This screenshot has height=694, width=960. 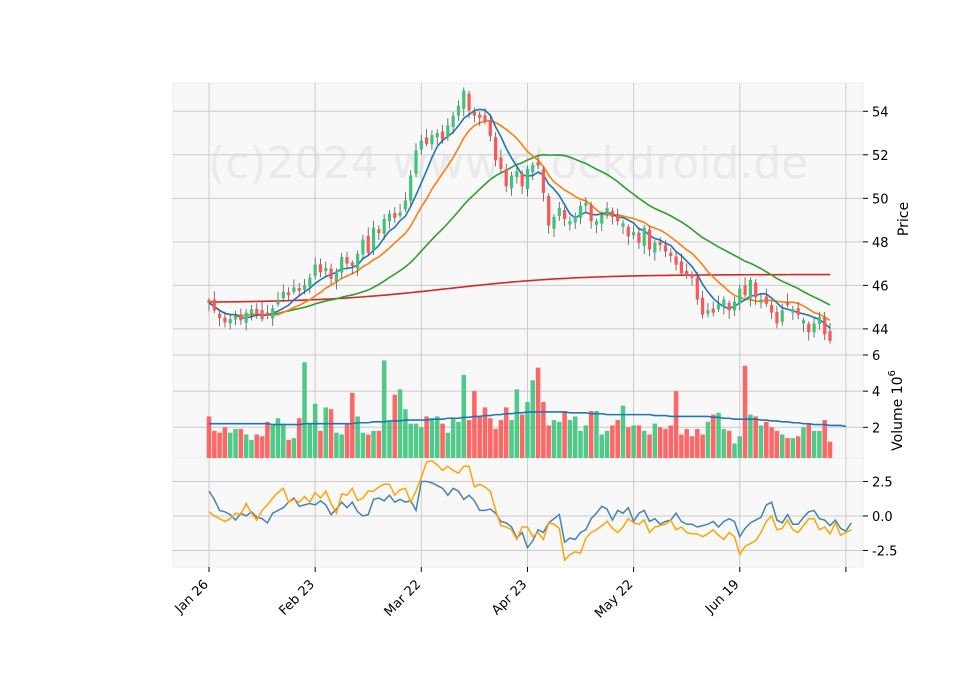 I want to click on price-y-tick-label: 50, so click(x=880, y=199).